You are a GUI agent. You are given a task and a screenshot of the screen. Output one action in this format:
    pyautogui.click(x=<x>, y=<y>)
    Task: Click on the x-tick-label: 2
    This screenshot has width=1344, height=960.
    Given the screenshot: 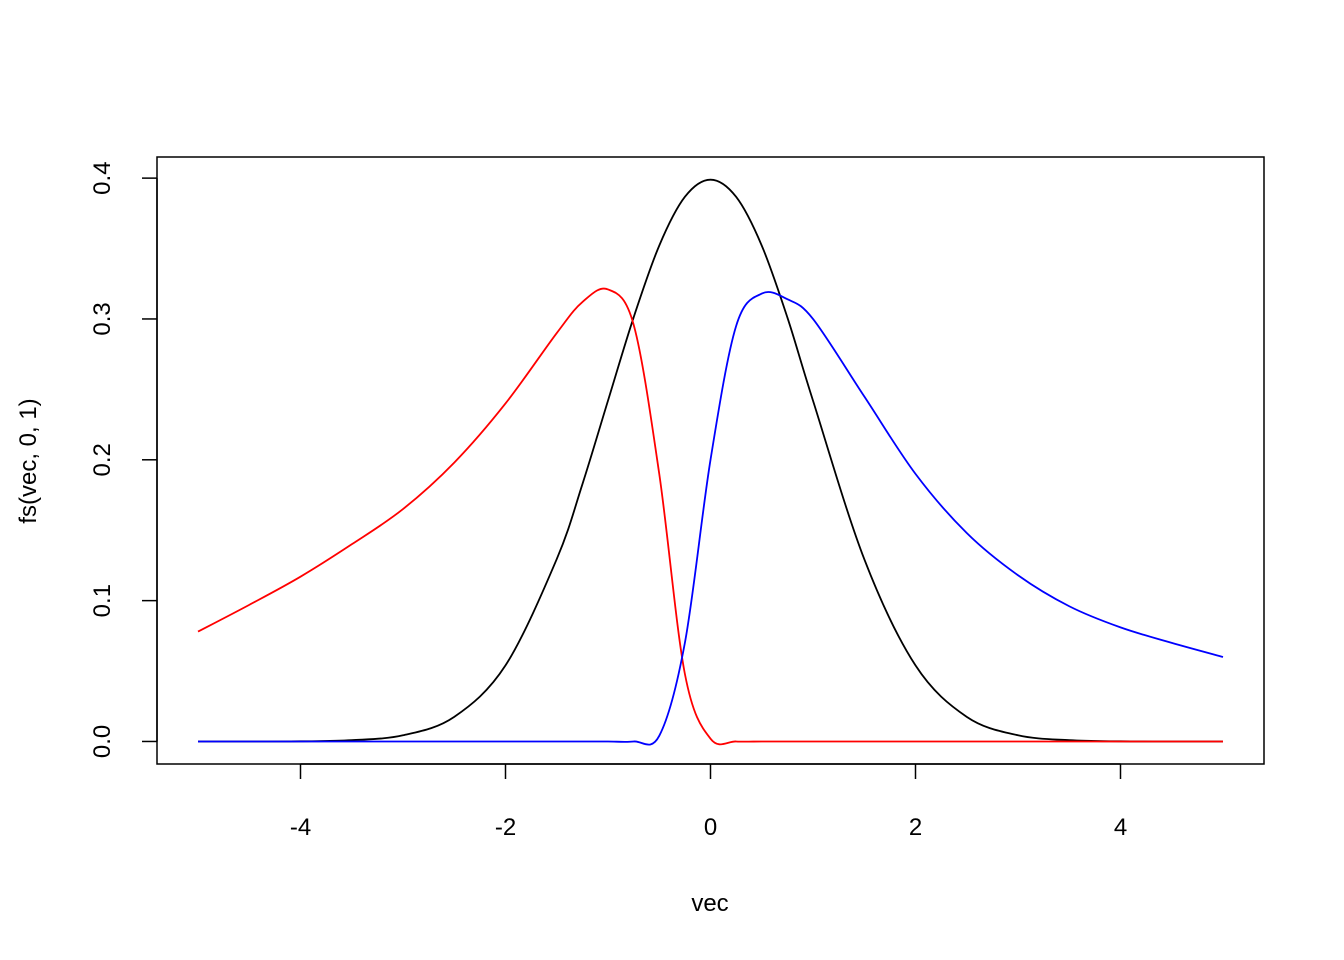 What is the action you would take?
    pyautogui.click(x=915, y=827)
    